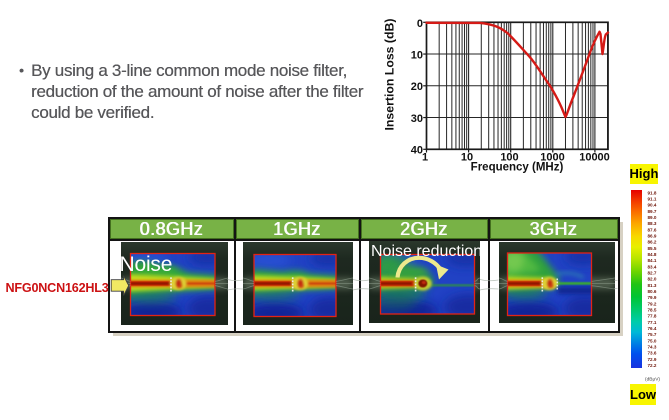 Image resolution: width=669 pixels, height=420 pixels. Describe the element at coordinates (652, 229) in the screenshot. I see `svg-text: 87.6` at that location.